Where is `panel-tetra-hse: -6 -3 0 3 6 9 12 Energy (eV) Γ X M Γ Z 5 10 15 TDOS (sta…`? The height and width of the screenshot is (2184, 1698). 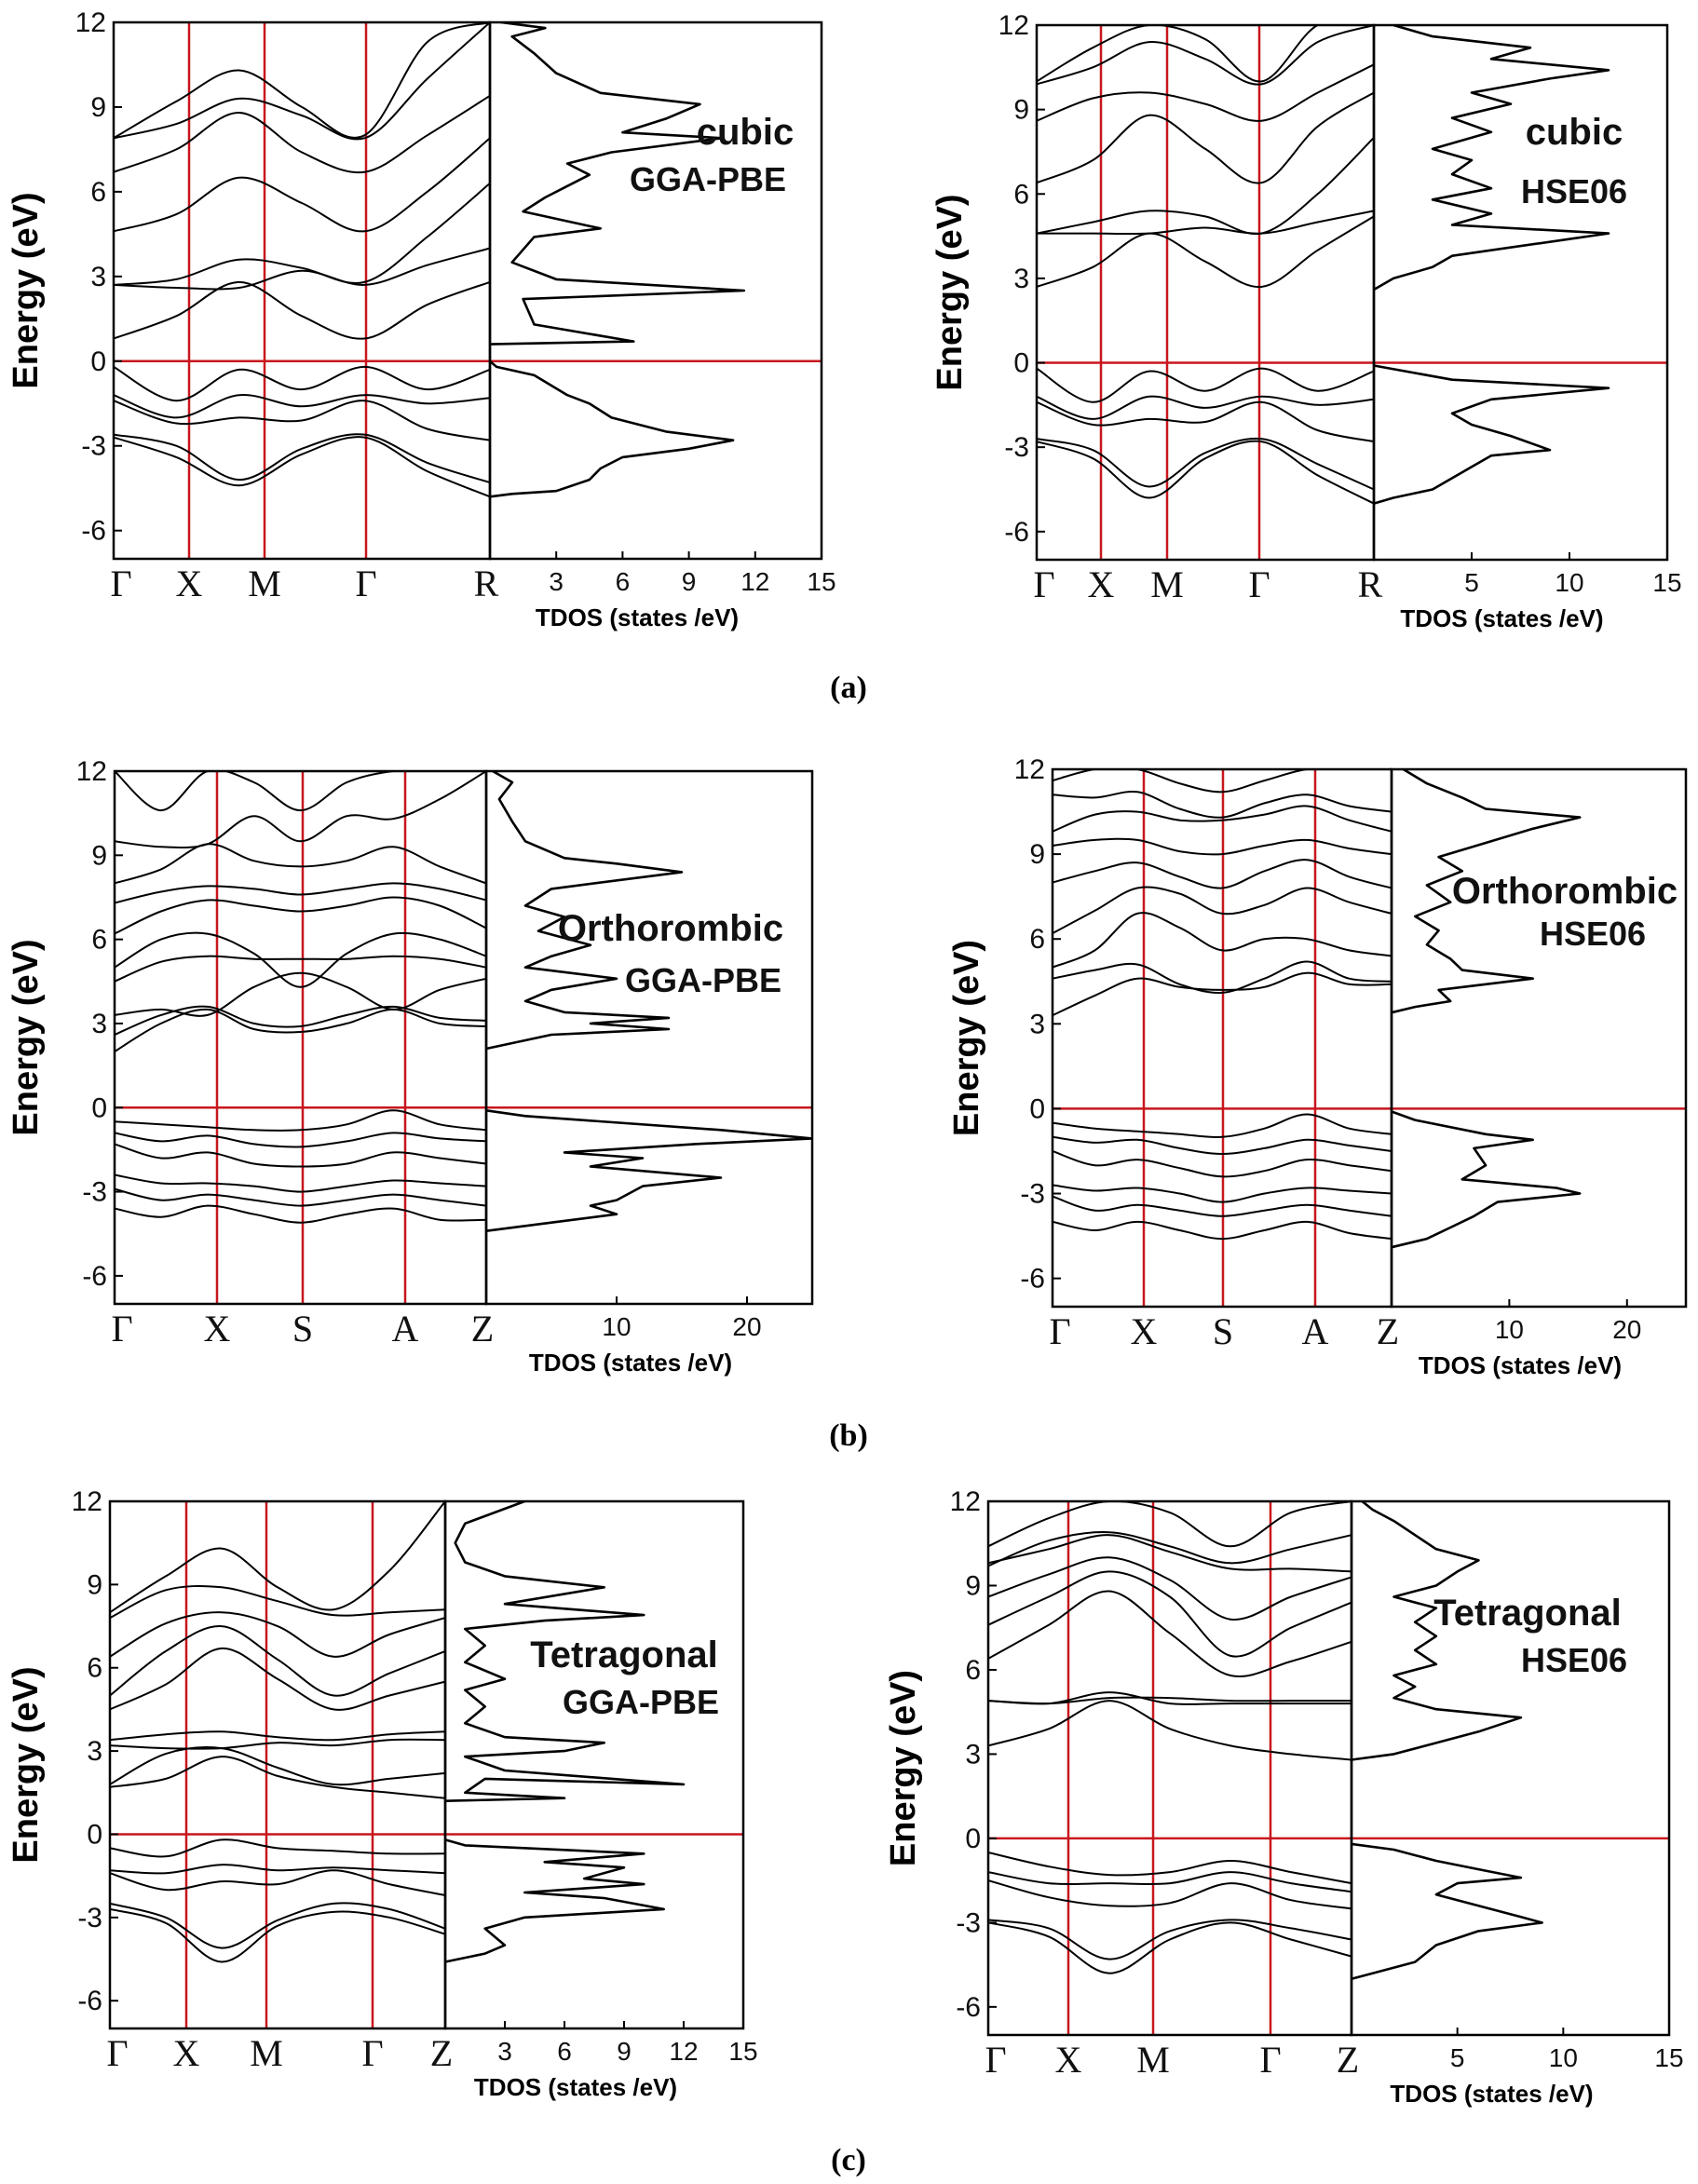 panel-tetra-hse: -6 -3 0 3 6 9 12 Energy (eV) Γ X M Γ Z 5 10 15 TDOS (sta… is located at coordinates (1284, 1797).